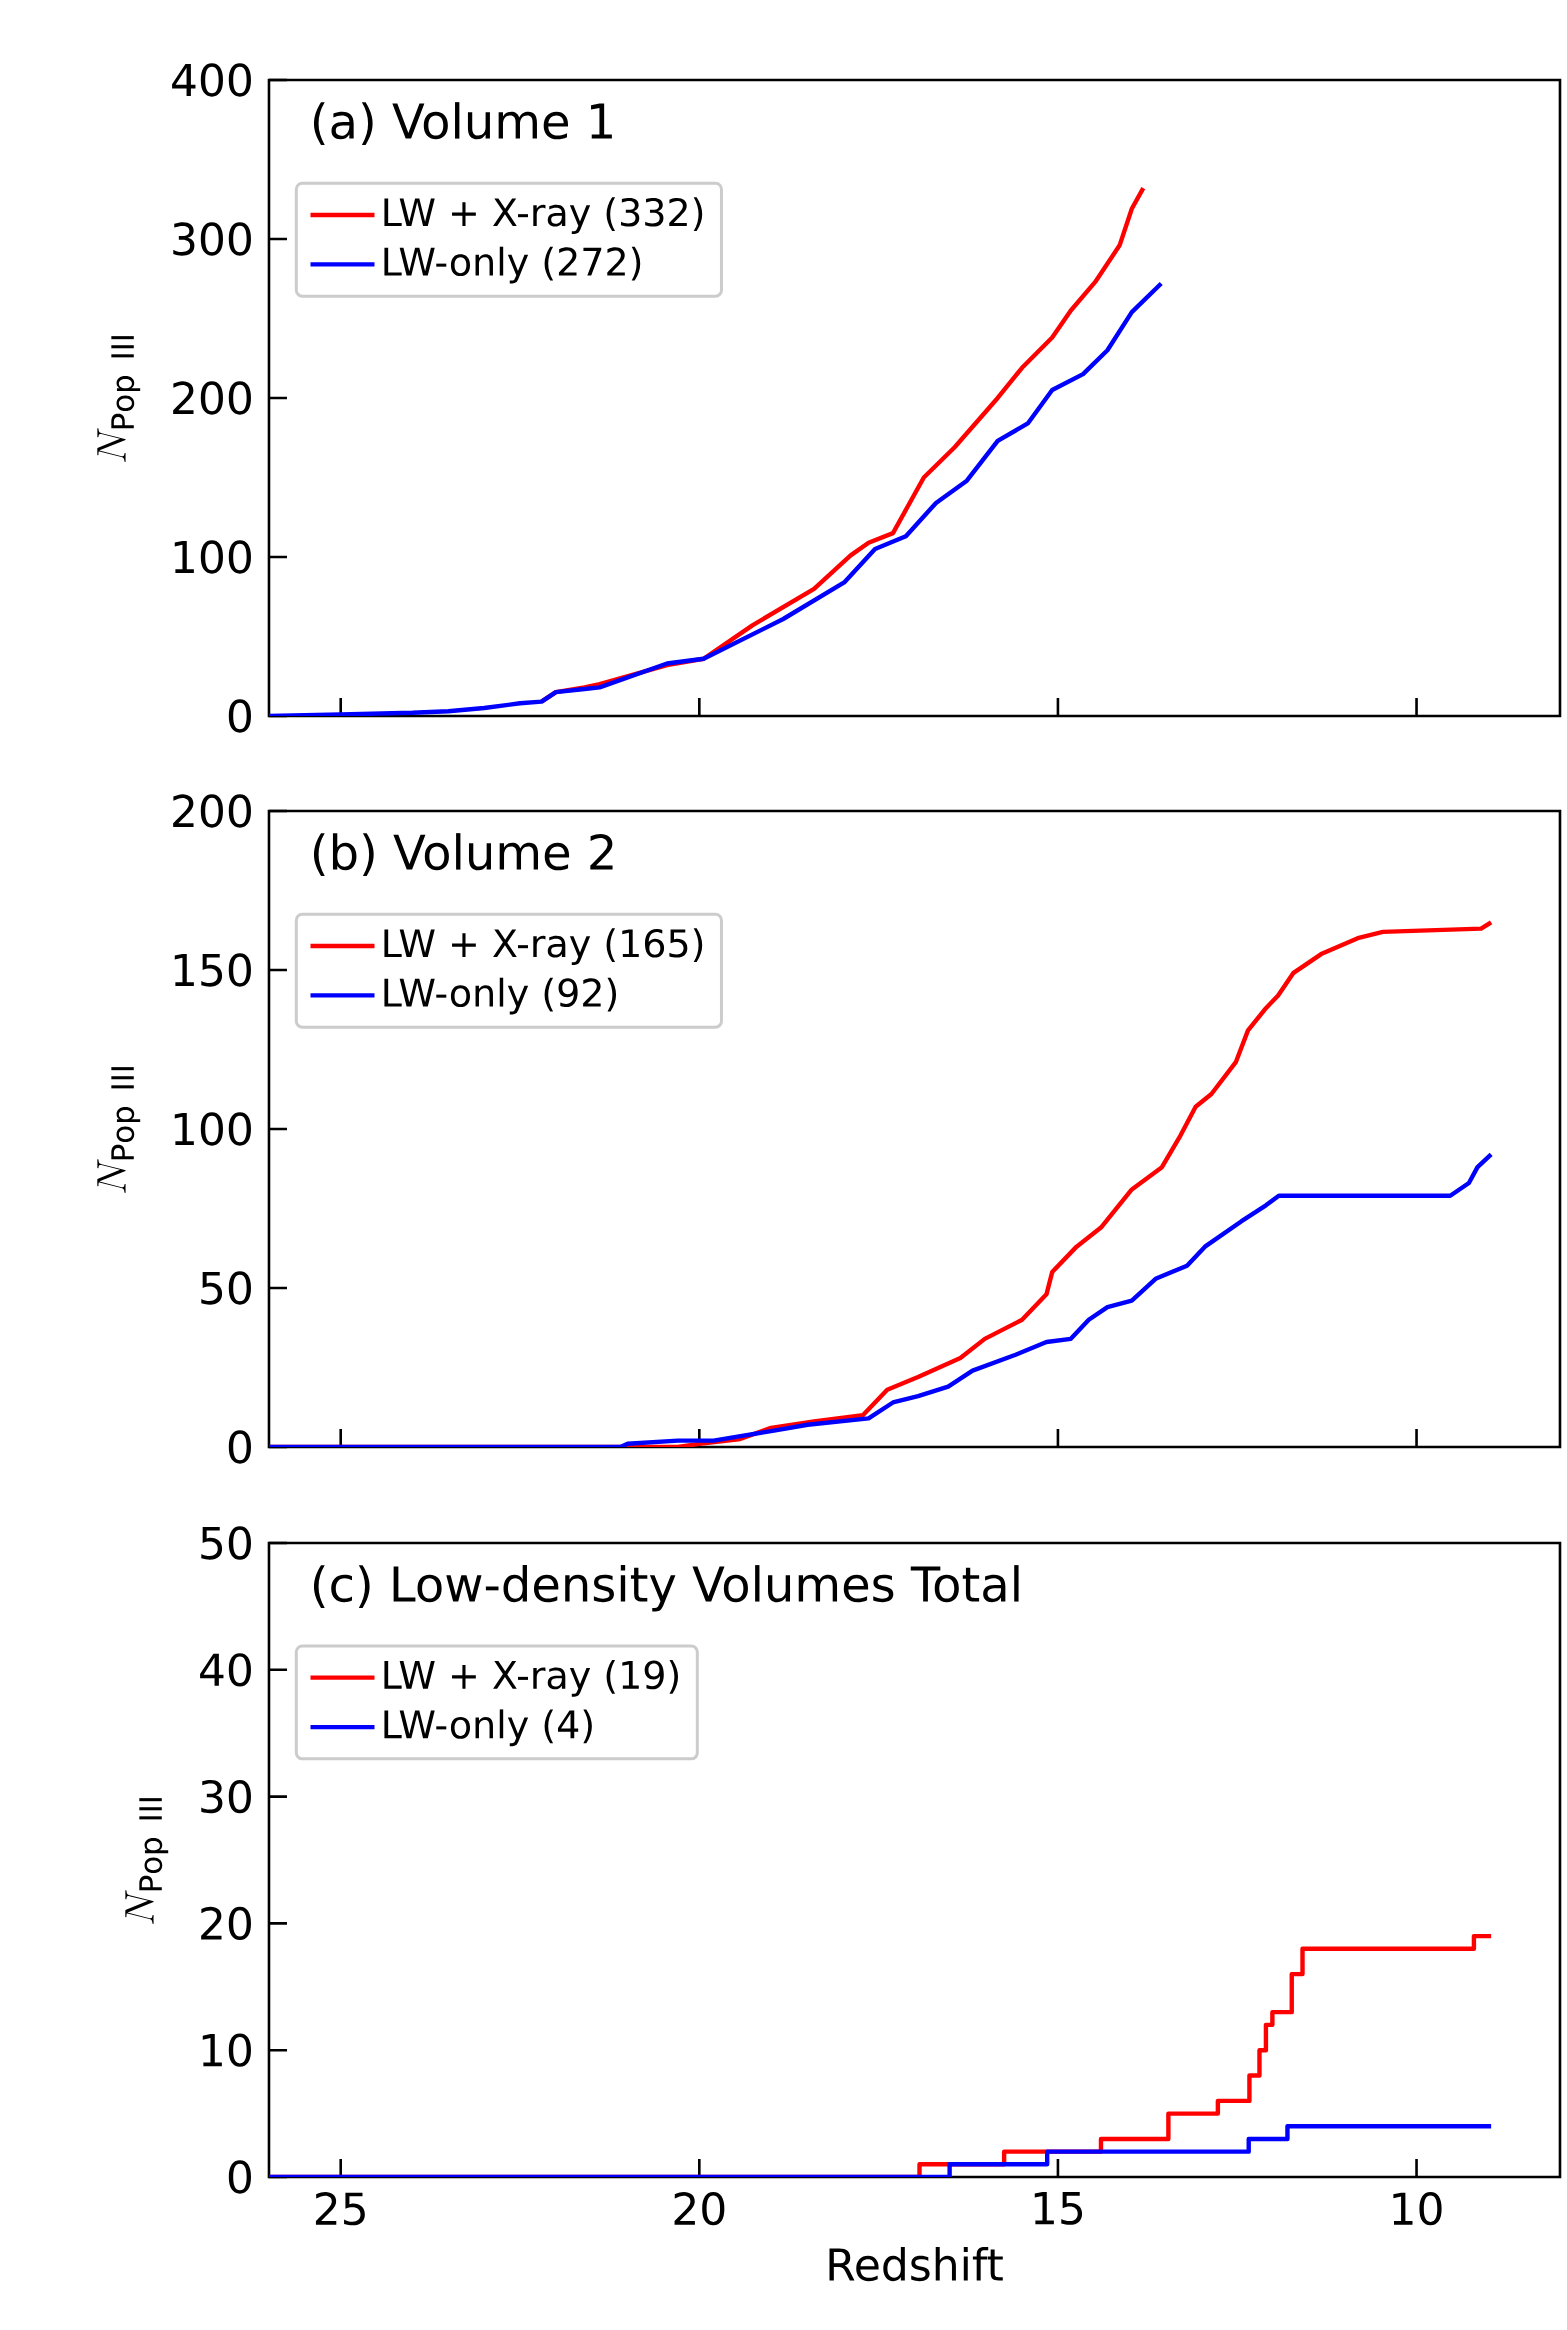 The width and height of the screenshot is (1567, 2330). What do you see at coordinates (512, 265) in the screenshot?
I see `legend-label: LW-only (272)` at bounding box center [512, 265].